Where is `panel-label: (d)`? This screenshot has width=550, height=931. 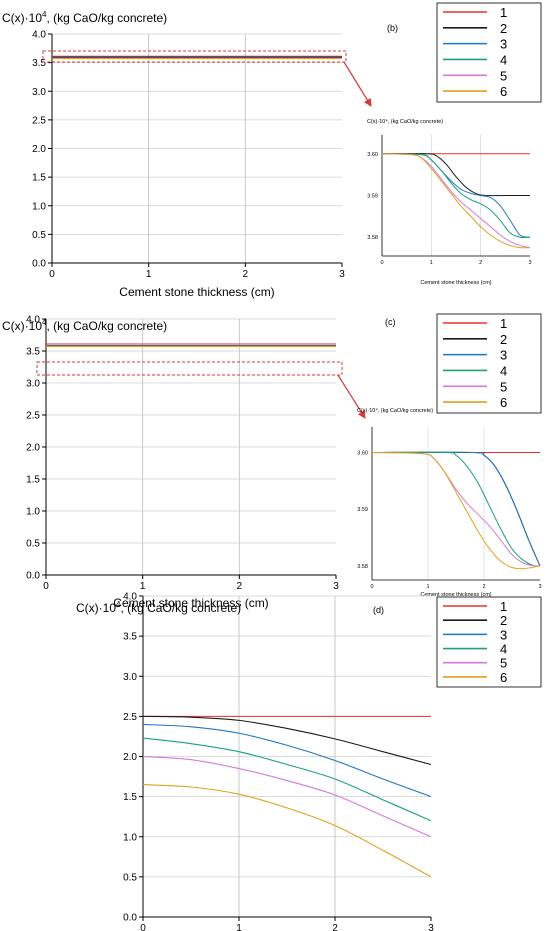 panel-label: (d) is located at coordinates (378, 610).